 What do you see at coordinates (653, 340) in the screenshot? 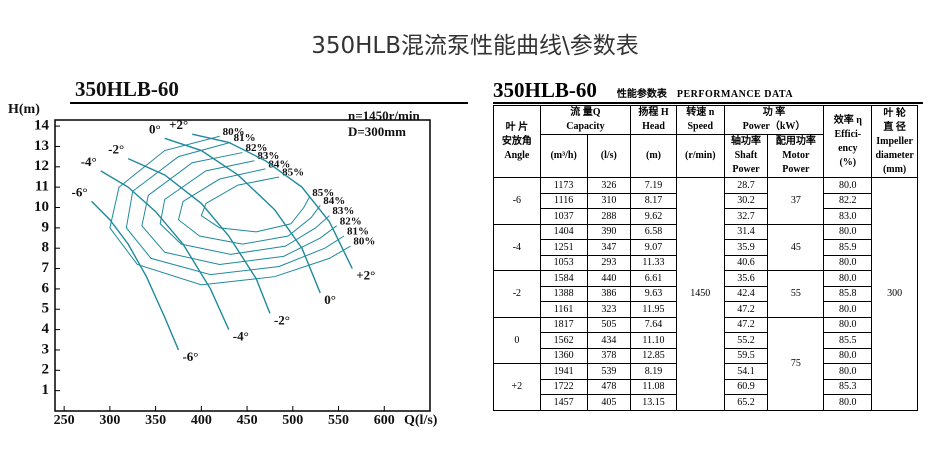
I see `head-cell: 11.10` at bounding box center [653, 340].